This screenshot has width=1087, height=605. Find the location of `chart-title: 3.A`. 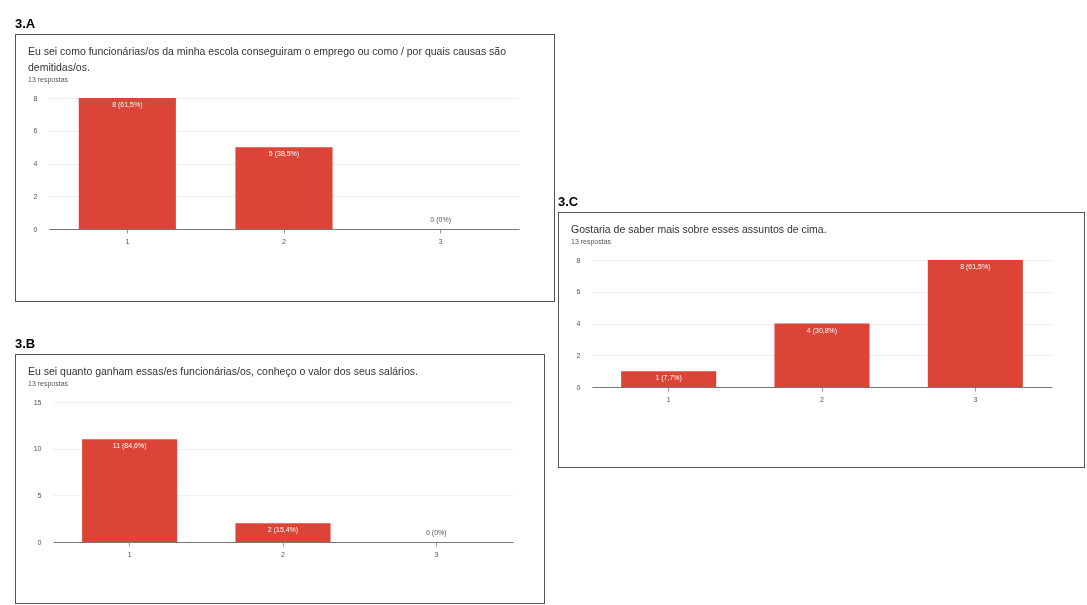

chart-title: 3.A is located at coordinates (26, 24).